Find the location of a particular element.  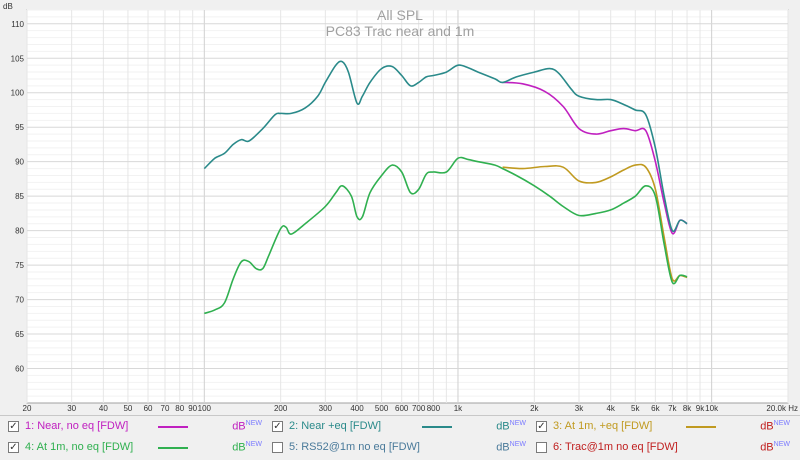

x-tick-label: 400 is located at coordinates (357, 408).